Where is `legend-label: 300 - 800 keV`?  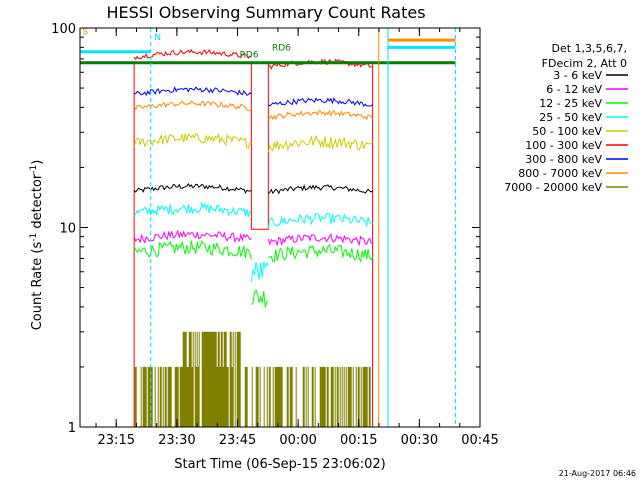 legend-label: 300 - 800 keV is located at coordinates (563, 159).